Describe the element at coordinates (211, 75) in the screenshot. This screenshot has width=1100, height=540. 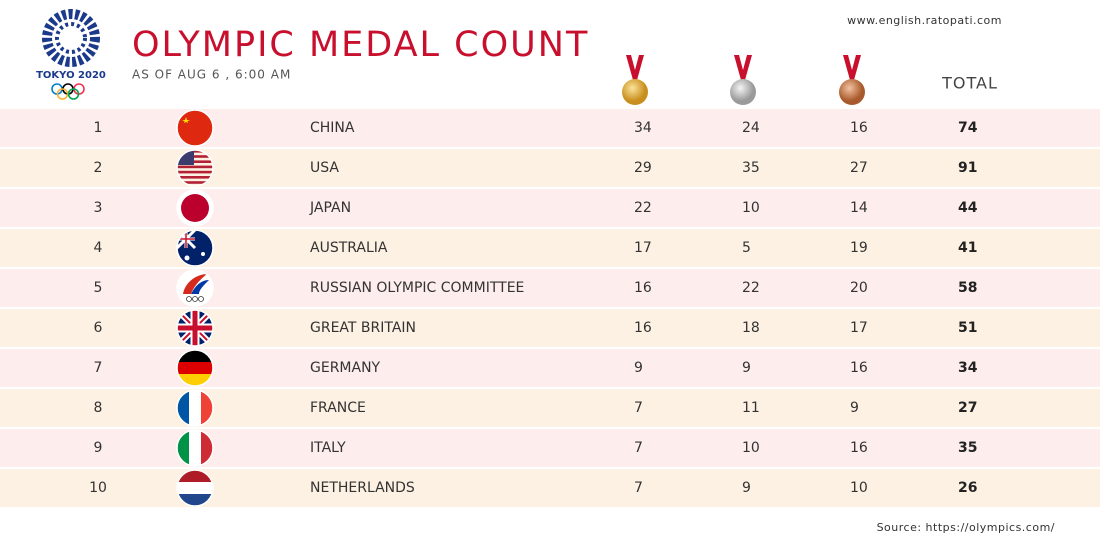
I see `subtitle: AS OF AUG 6 , 6:00 AM` at that location.